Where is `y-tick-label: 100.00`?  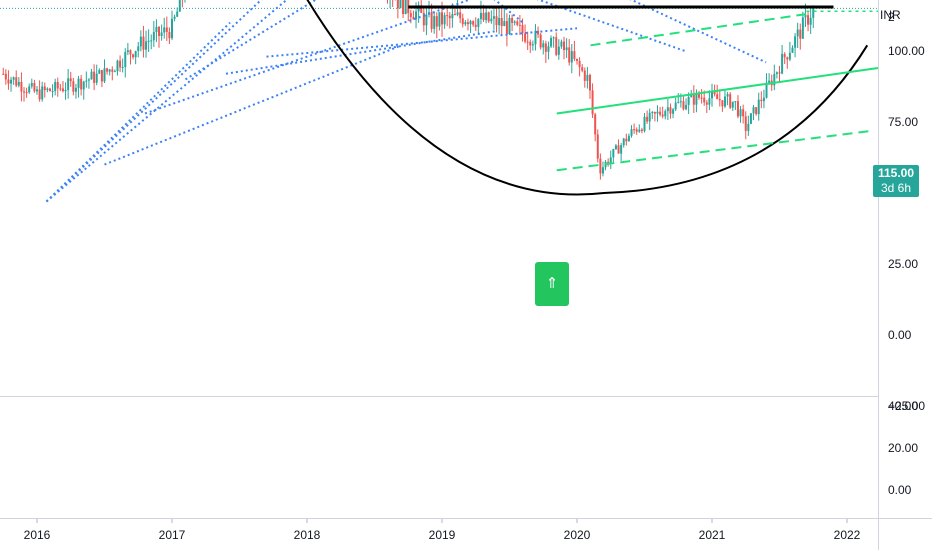 y-tick-label: 100.00 is located at coordinates (906, 51).